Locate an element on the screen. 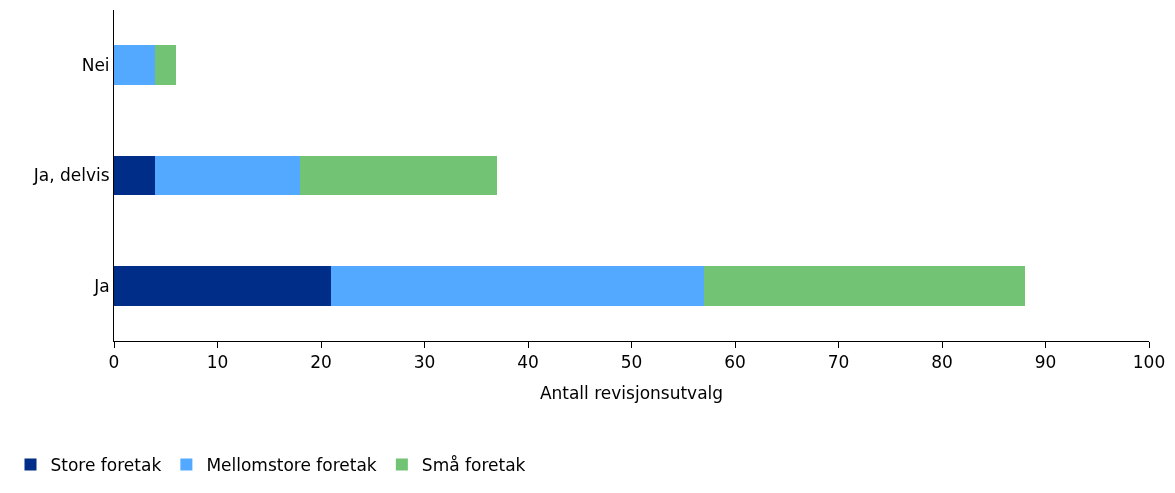  x-tick-label: 30 is located at coordinates (424, 362).